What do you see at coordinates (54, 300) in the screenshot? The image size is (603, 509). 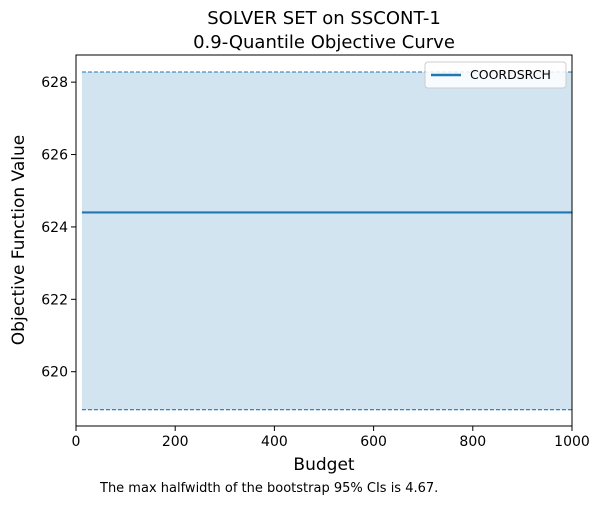 I see `y-tick-label: 622` at bounding box center [54, 300].